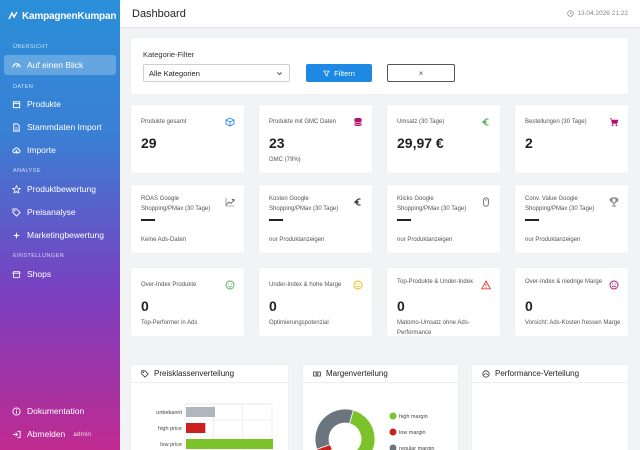 This screenshot has width=640, height=450. I want to click on brand: KampagnenKumpan, so click(60, 16).